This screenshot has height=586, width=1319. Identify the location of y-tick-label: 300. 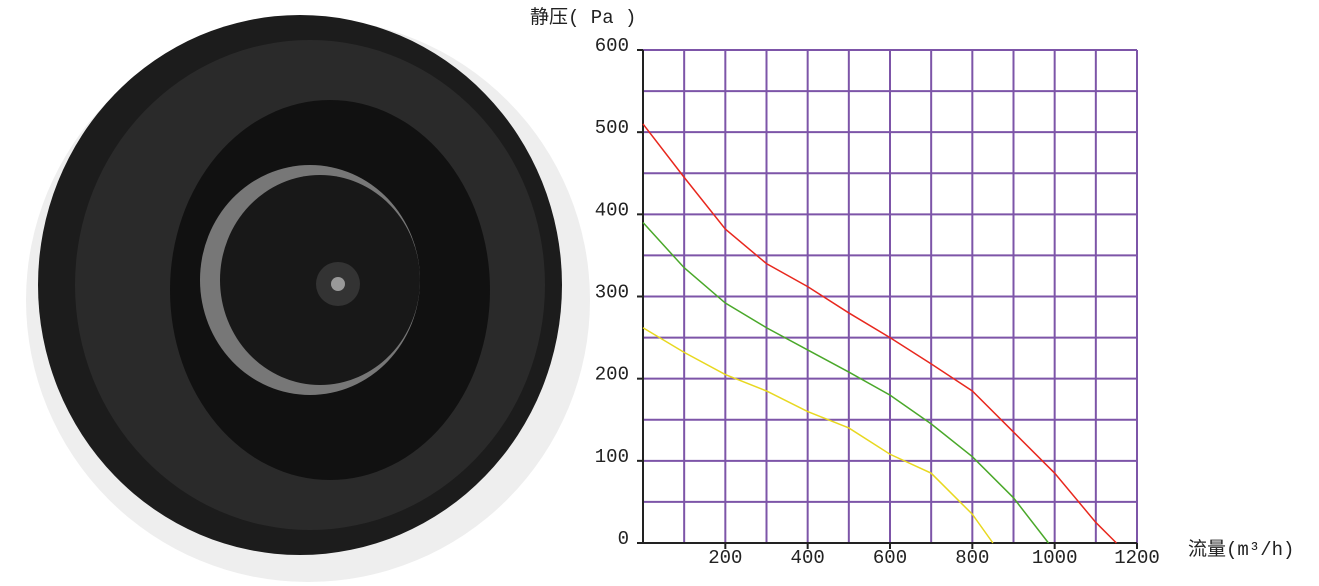
(612, 293).